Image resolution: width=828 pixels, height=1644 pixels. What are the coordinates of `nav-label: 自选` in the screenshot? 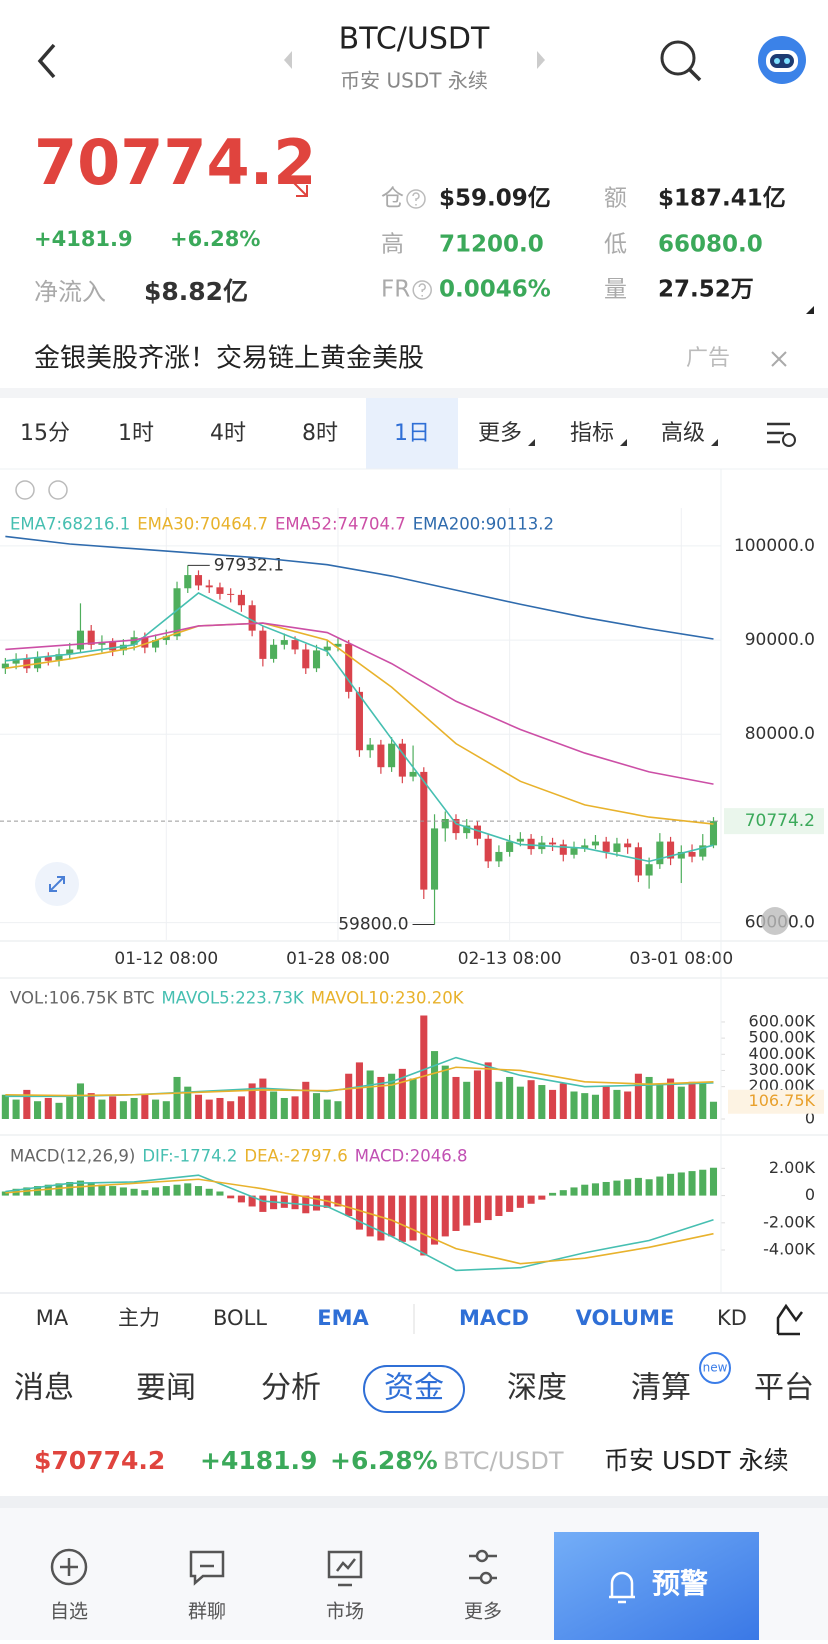 It's located at (69, 1612).